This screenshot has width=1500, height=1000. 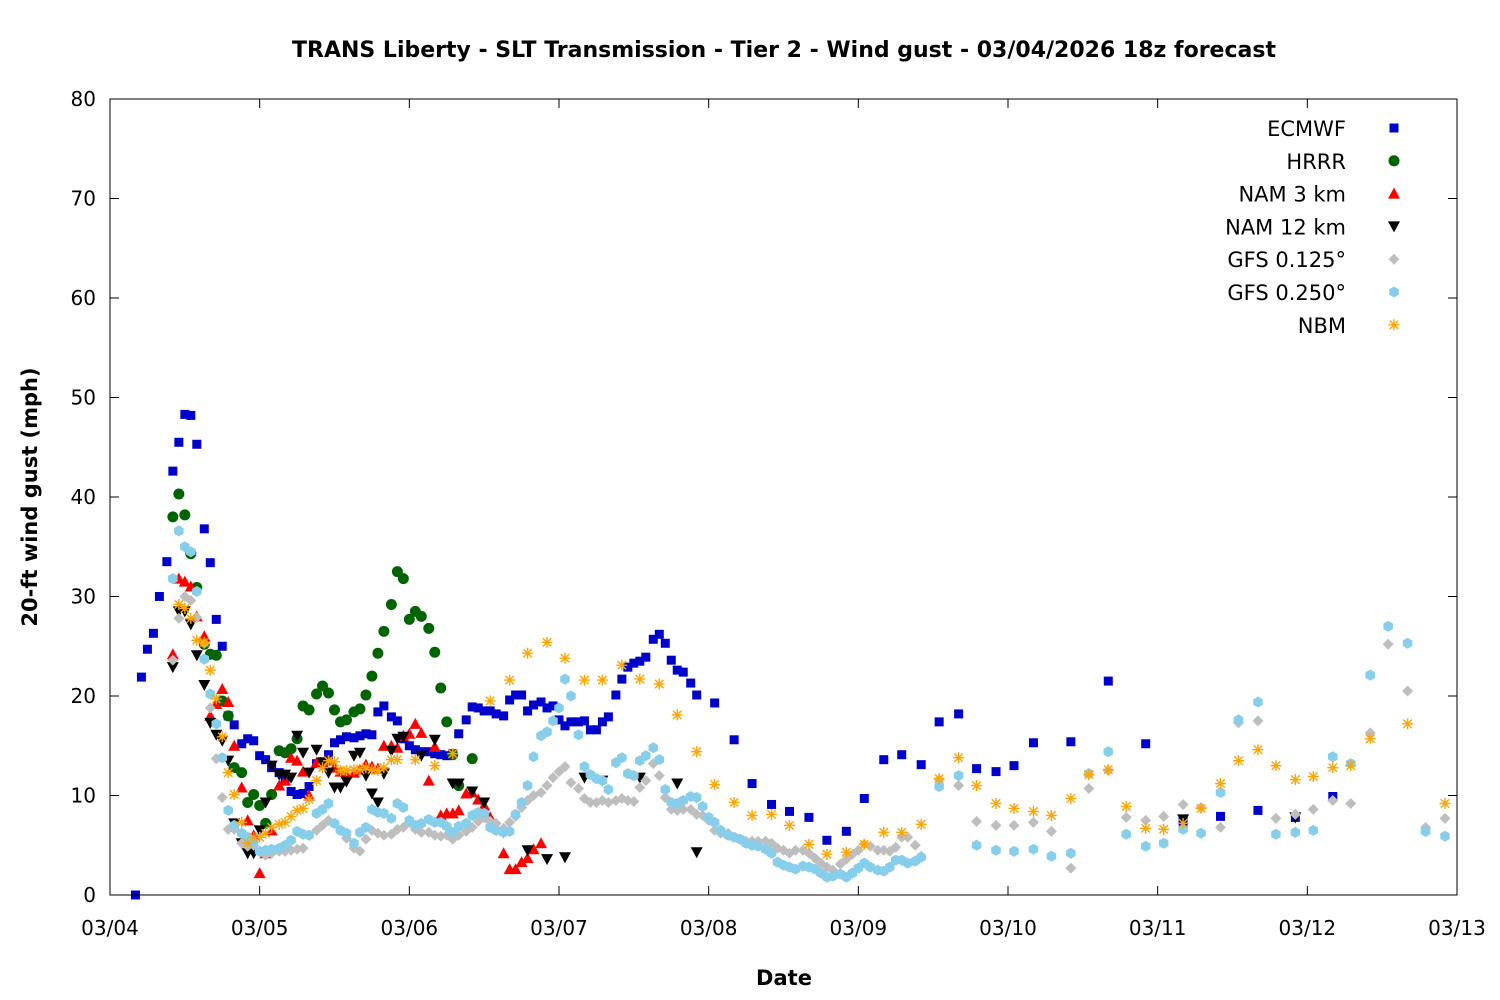 What do you see at coordinates (89, 895) in the screenshot?
I see `y-tick-label: 0` at bounding box center [89, 895].